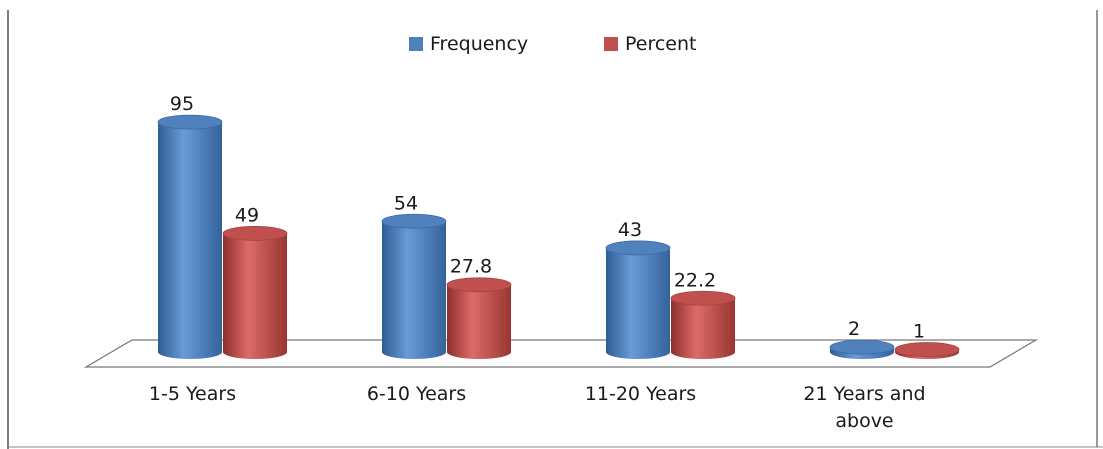 Image resolution: width=1103 pixels, height=449 pixels. What do you see at coordinates (255, 296) in the screenshot?
I see `bar-percent-1-5-years` at bounding box center [255, 296].